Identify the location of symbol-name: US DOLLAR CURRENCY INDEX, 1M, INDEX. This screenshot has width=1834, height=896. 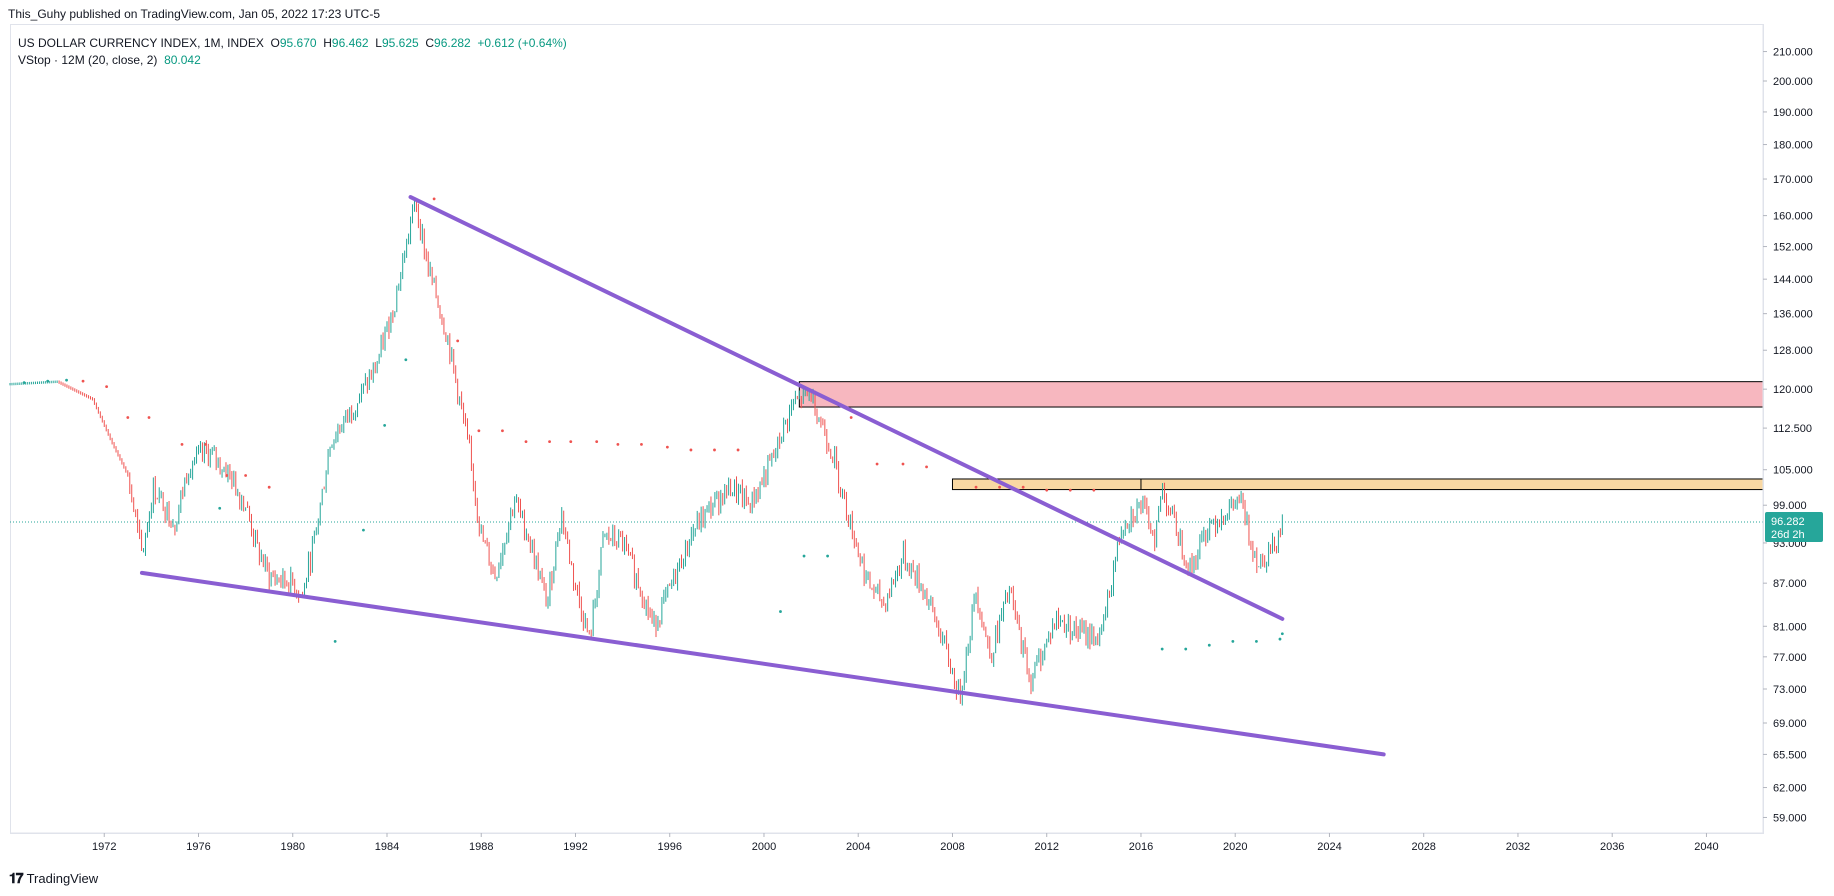
(141, 43).